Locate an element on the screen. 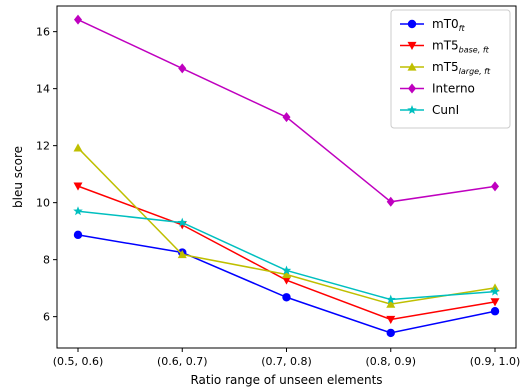 The image size is (529, 390). legend-label: CunI is located at coordinates (445, 110).